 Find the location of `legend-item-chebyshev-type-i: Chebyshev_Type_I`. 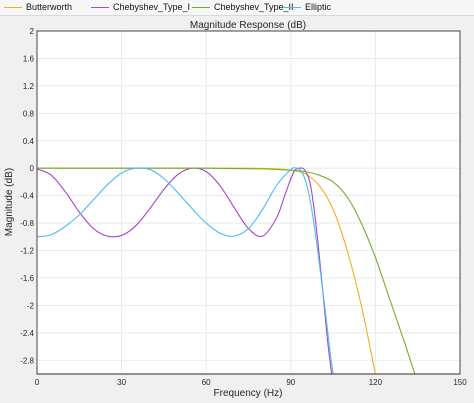

legend-item-chebyshev-type-i: Chebyshev_Type_I is located at coordinates (140, 7).